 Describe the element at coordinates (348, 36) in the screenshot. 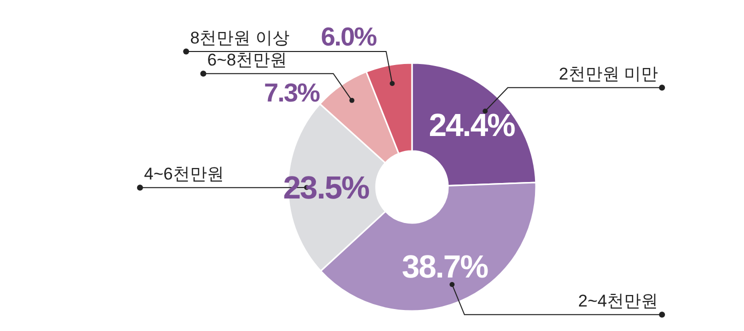

I see `data-label: 6.0%` at that location.